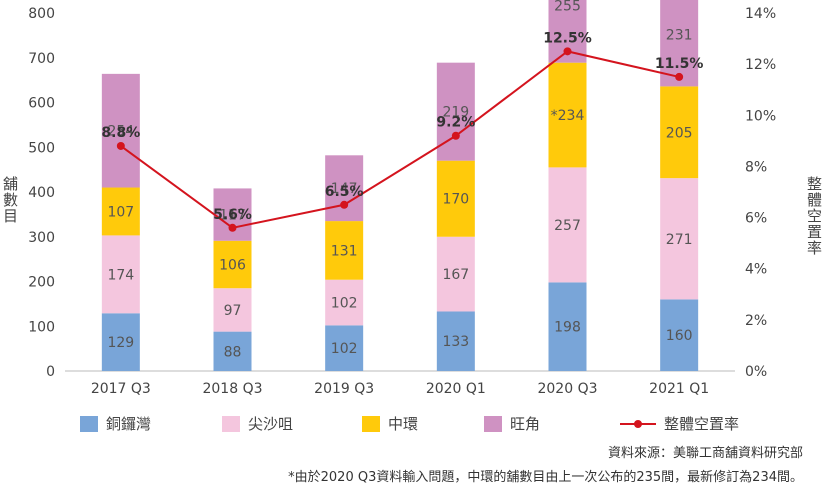 The image size is (831, 502). What do you see at coordinates (344, 389) in the screenshot?
I see `x-tick-label: 2019 Q3` at bounding box center [344, 389].